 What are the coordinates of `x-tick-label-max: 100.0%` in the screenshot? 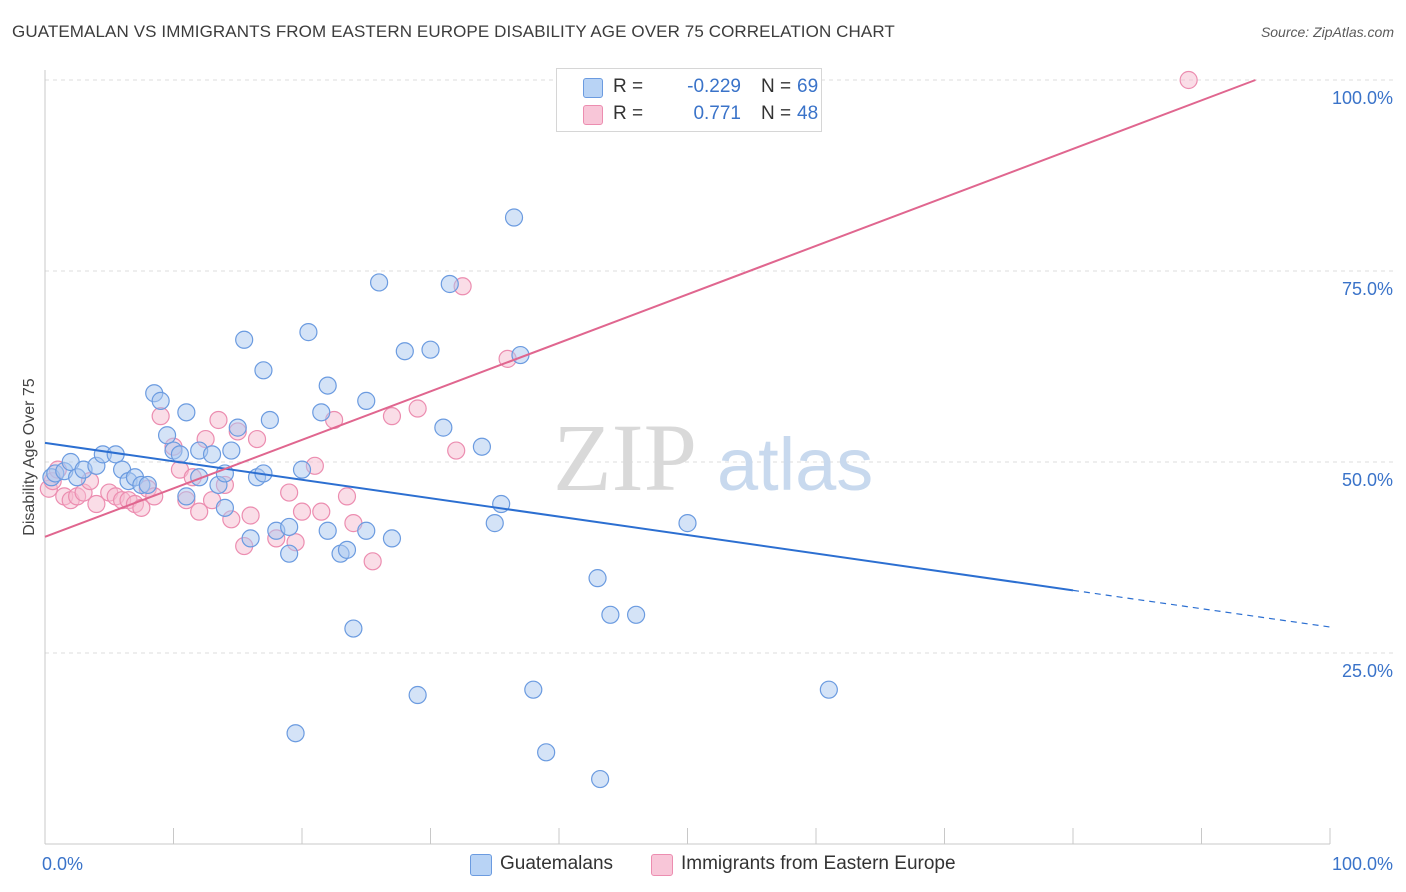 It's located at (1362, 864).